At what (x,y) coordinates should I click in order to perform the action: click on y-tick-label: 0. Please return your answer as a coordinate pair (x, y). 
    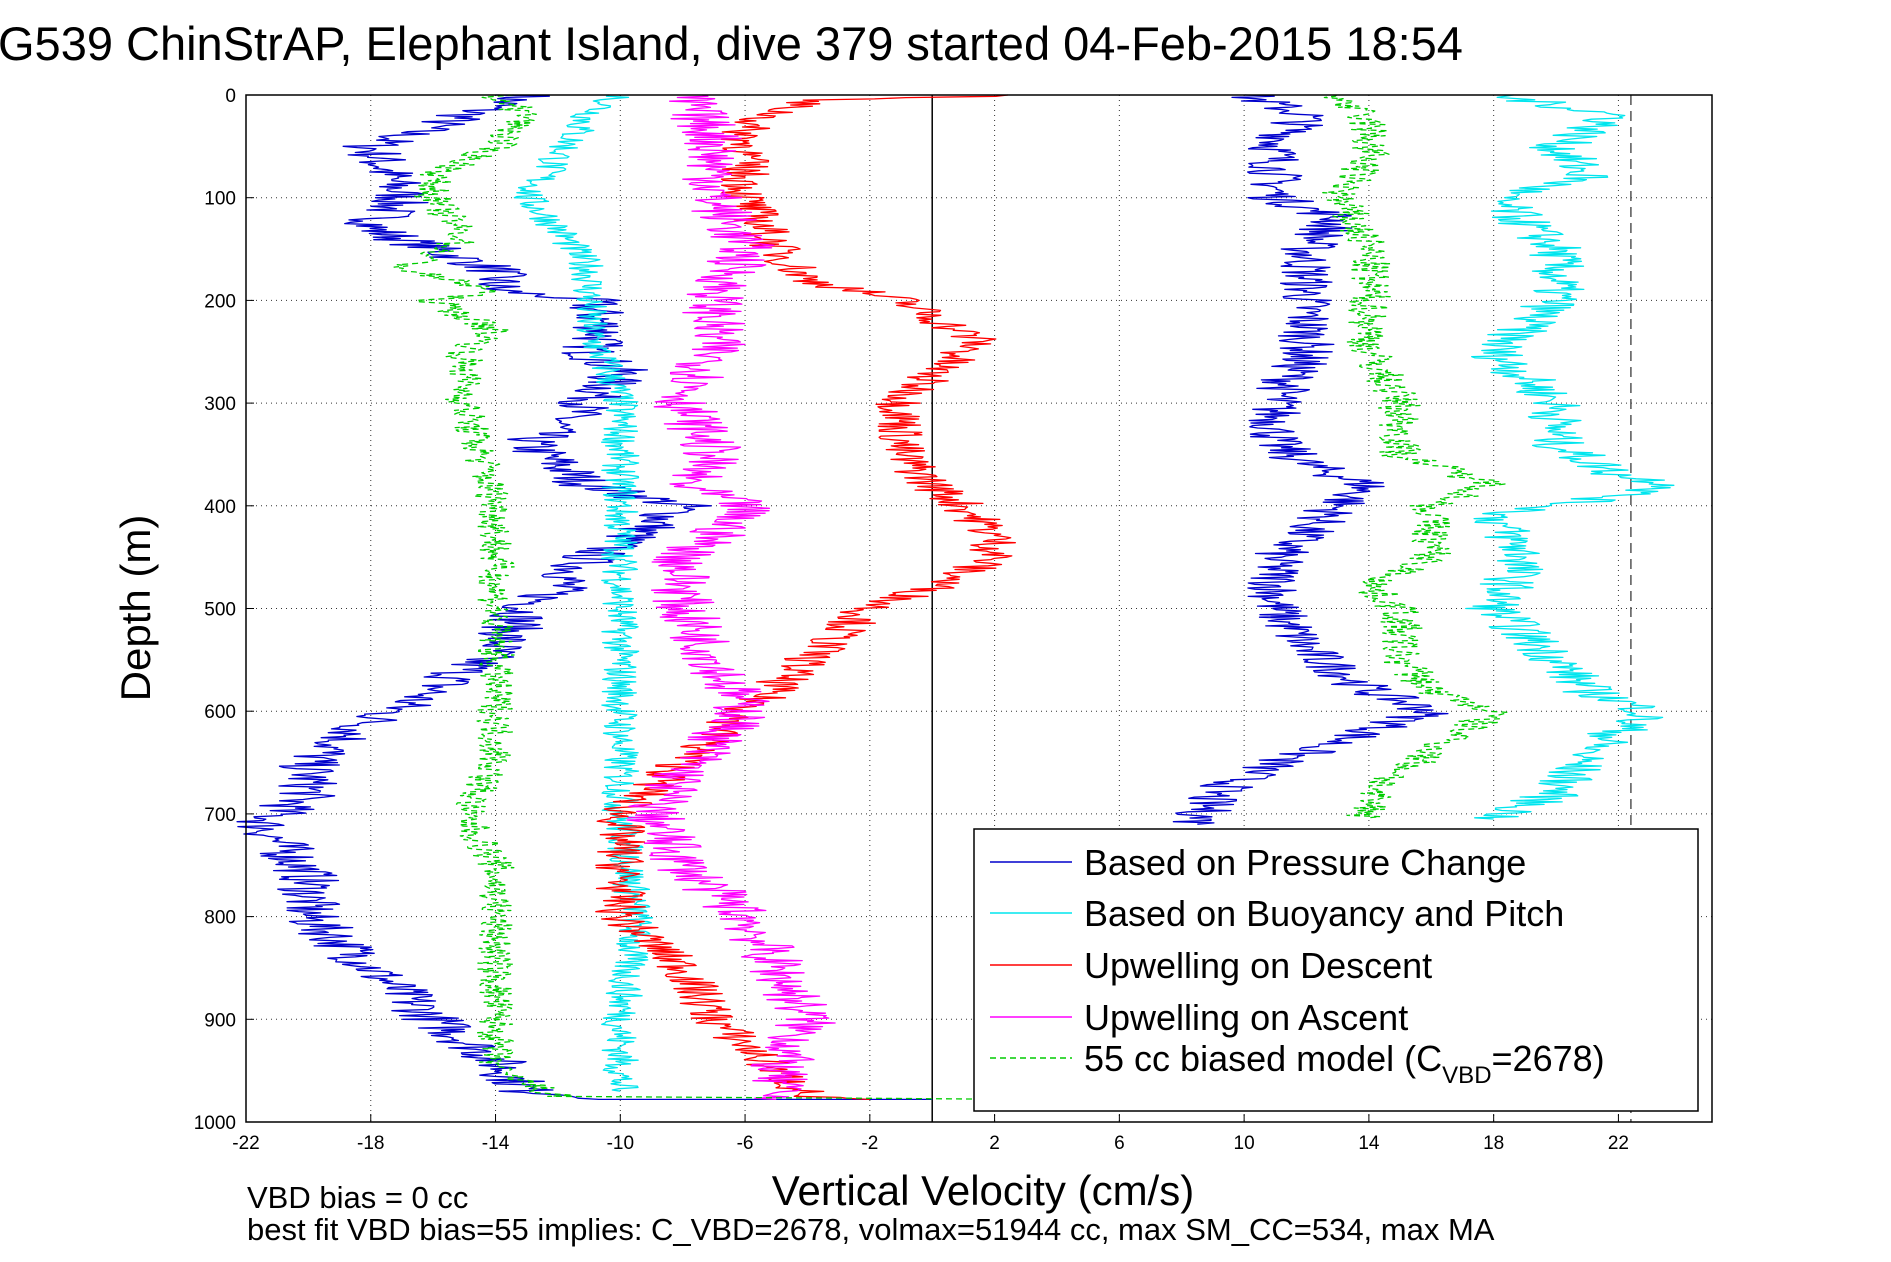
    Looking at the image, I should click on (230, 96).